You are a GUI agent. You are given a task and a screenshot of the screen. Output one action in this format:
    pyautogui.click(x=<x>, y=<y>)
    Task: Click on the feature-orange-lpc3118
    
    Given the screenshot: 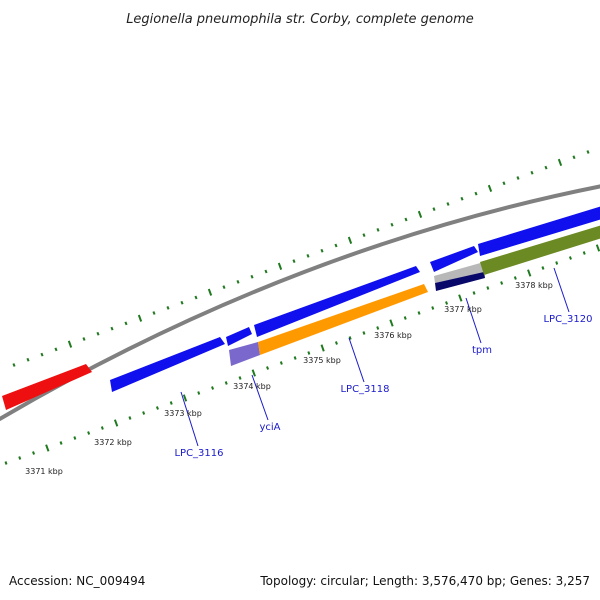 What is the action you would take?
    pyautogui.click(x=343, y=319)
    